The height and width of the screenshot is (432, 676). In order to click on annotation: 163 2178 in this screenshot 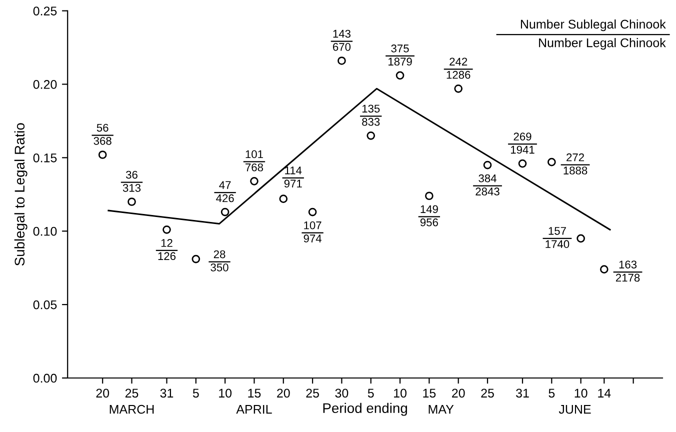, I will do `click(628, 271)`.